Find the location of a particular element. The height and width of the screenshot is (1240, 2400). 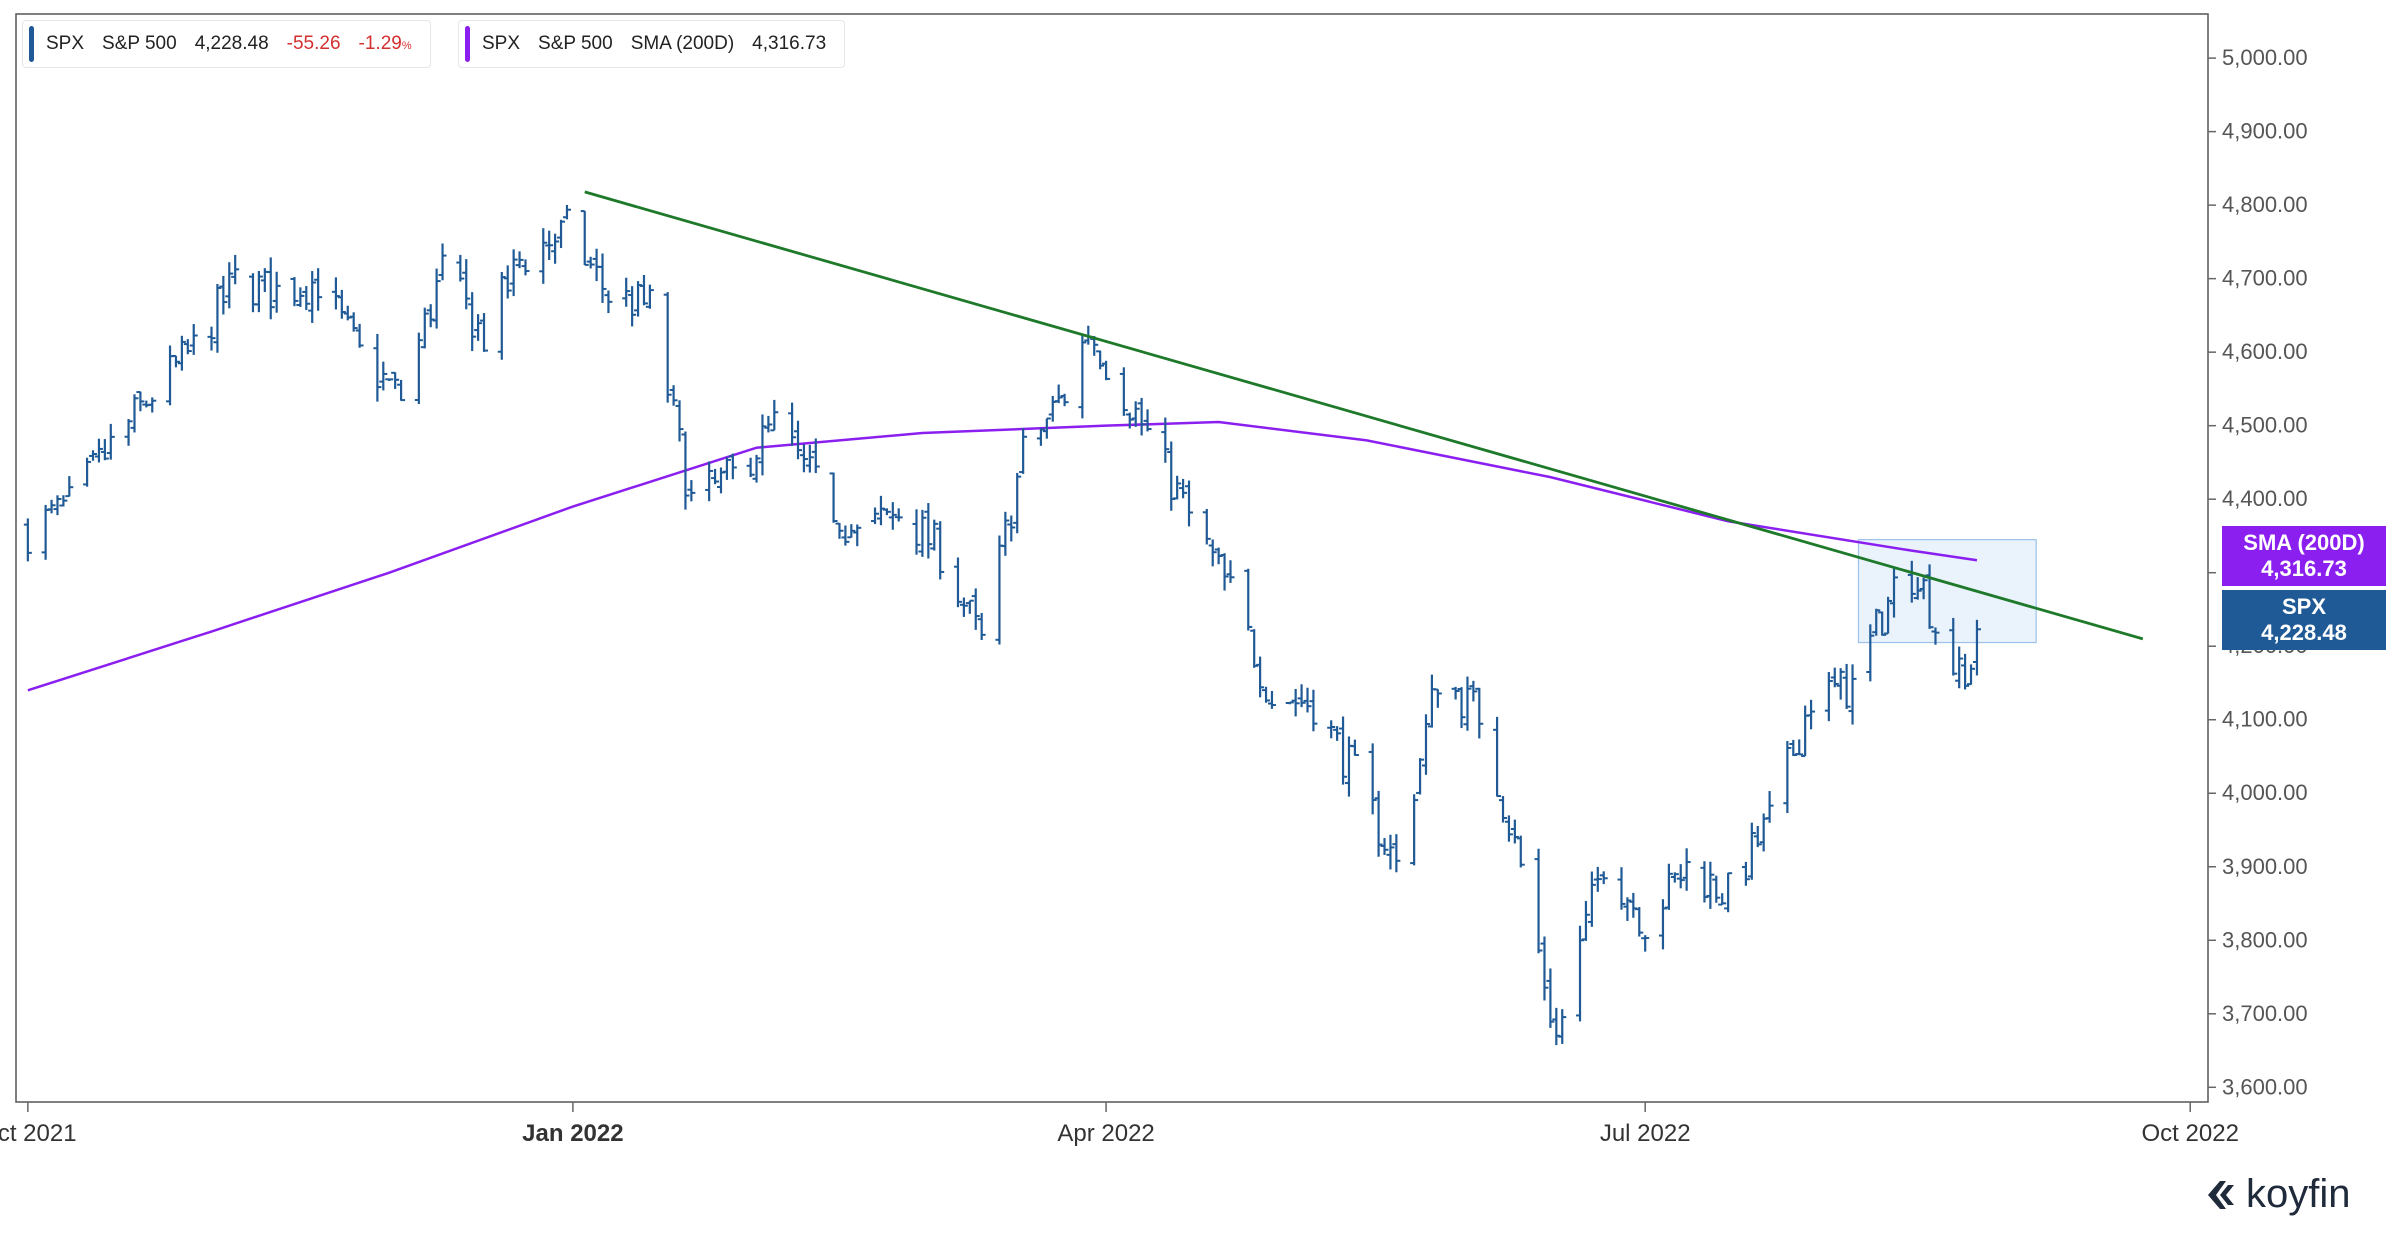

sma-price-tag: SMA (200D) 4,316.73 is located at coordinates (2304, 556).